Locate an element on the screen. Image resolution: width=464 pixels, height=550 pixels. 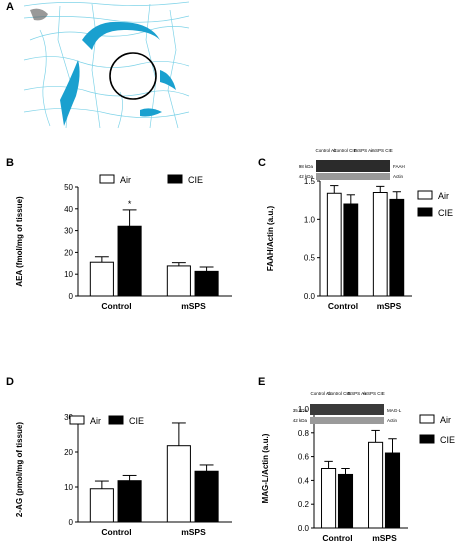
panel-letter-d: D is located at coordinates (10, 382).